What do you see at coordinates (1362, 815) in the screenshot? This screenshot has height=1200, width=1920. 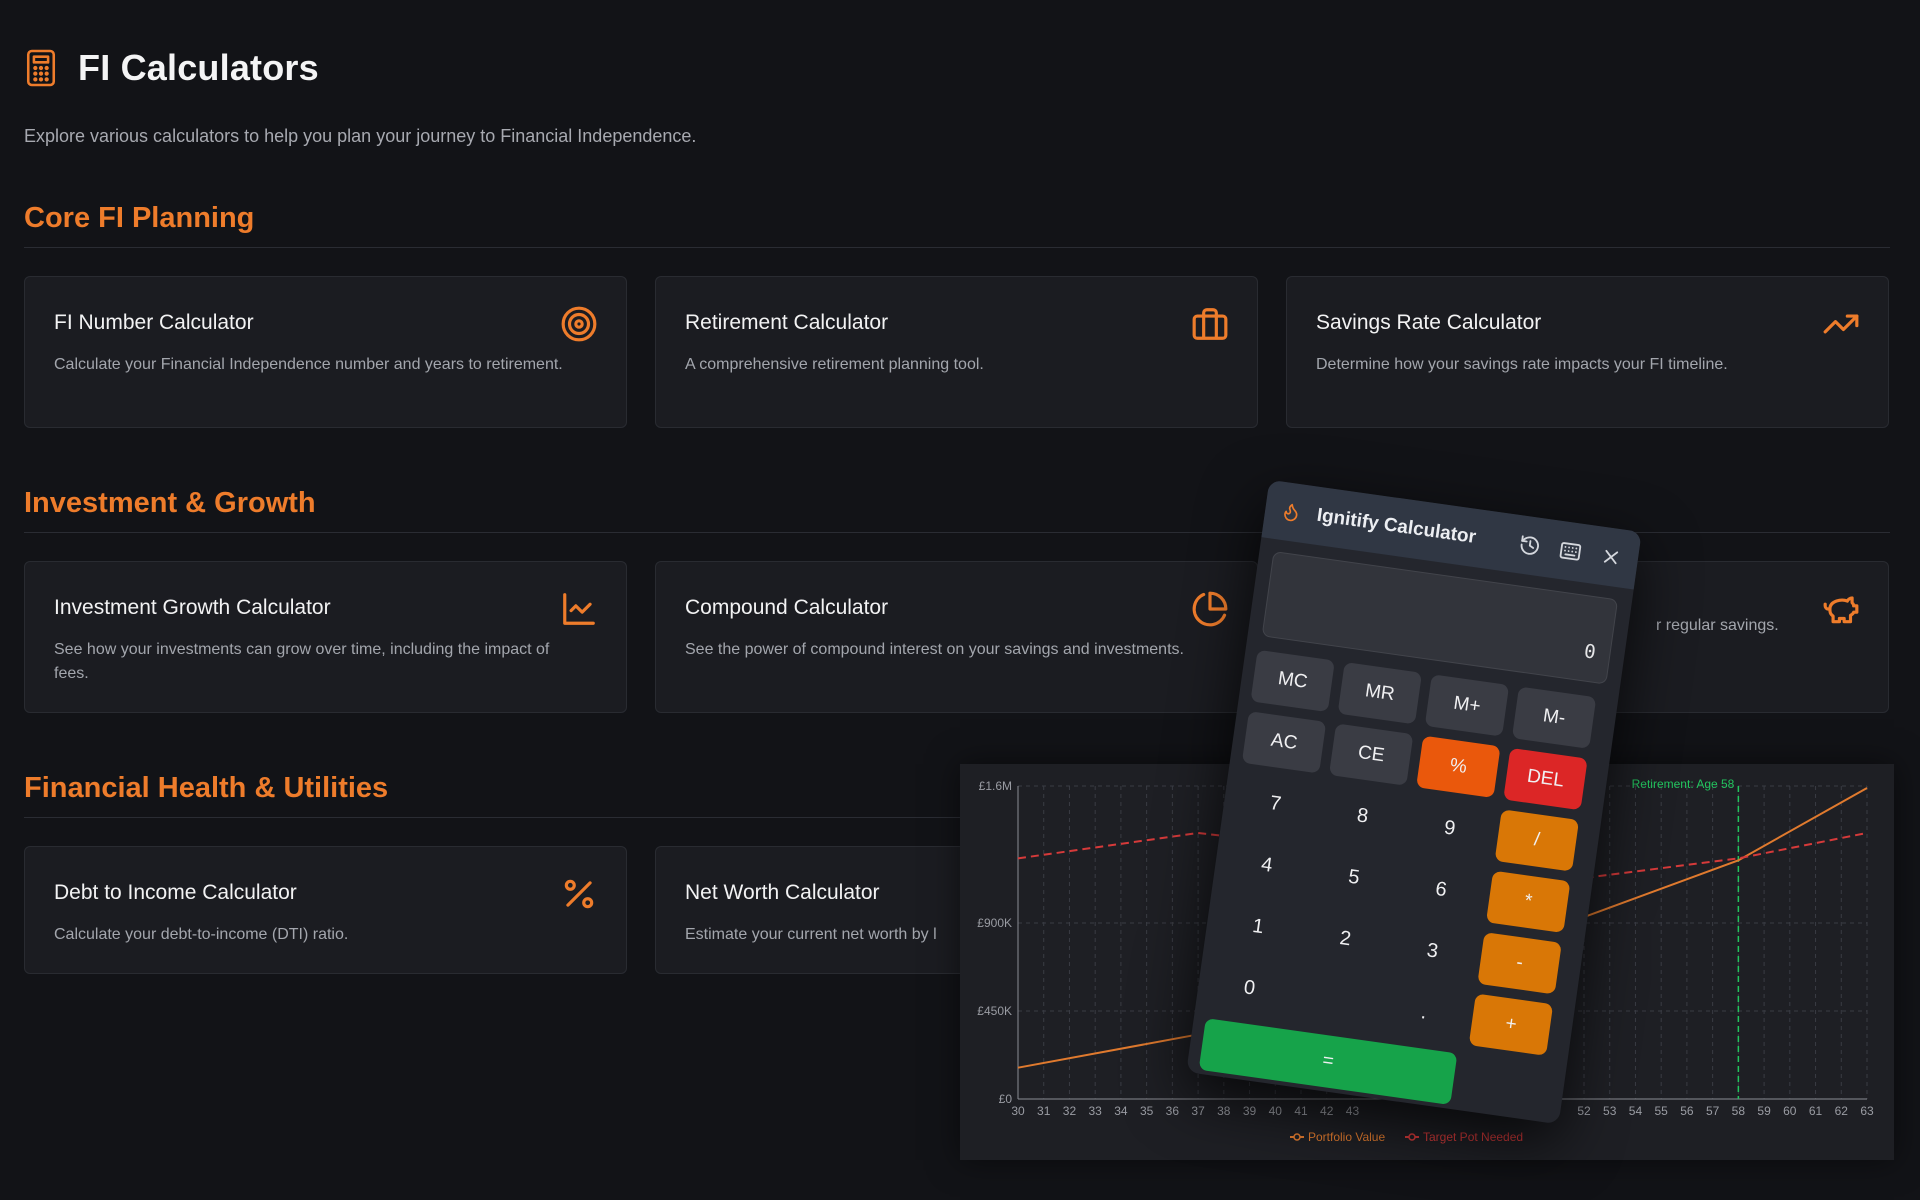 I see `key-digit-8: 8` at bounding box center [1362, 815].